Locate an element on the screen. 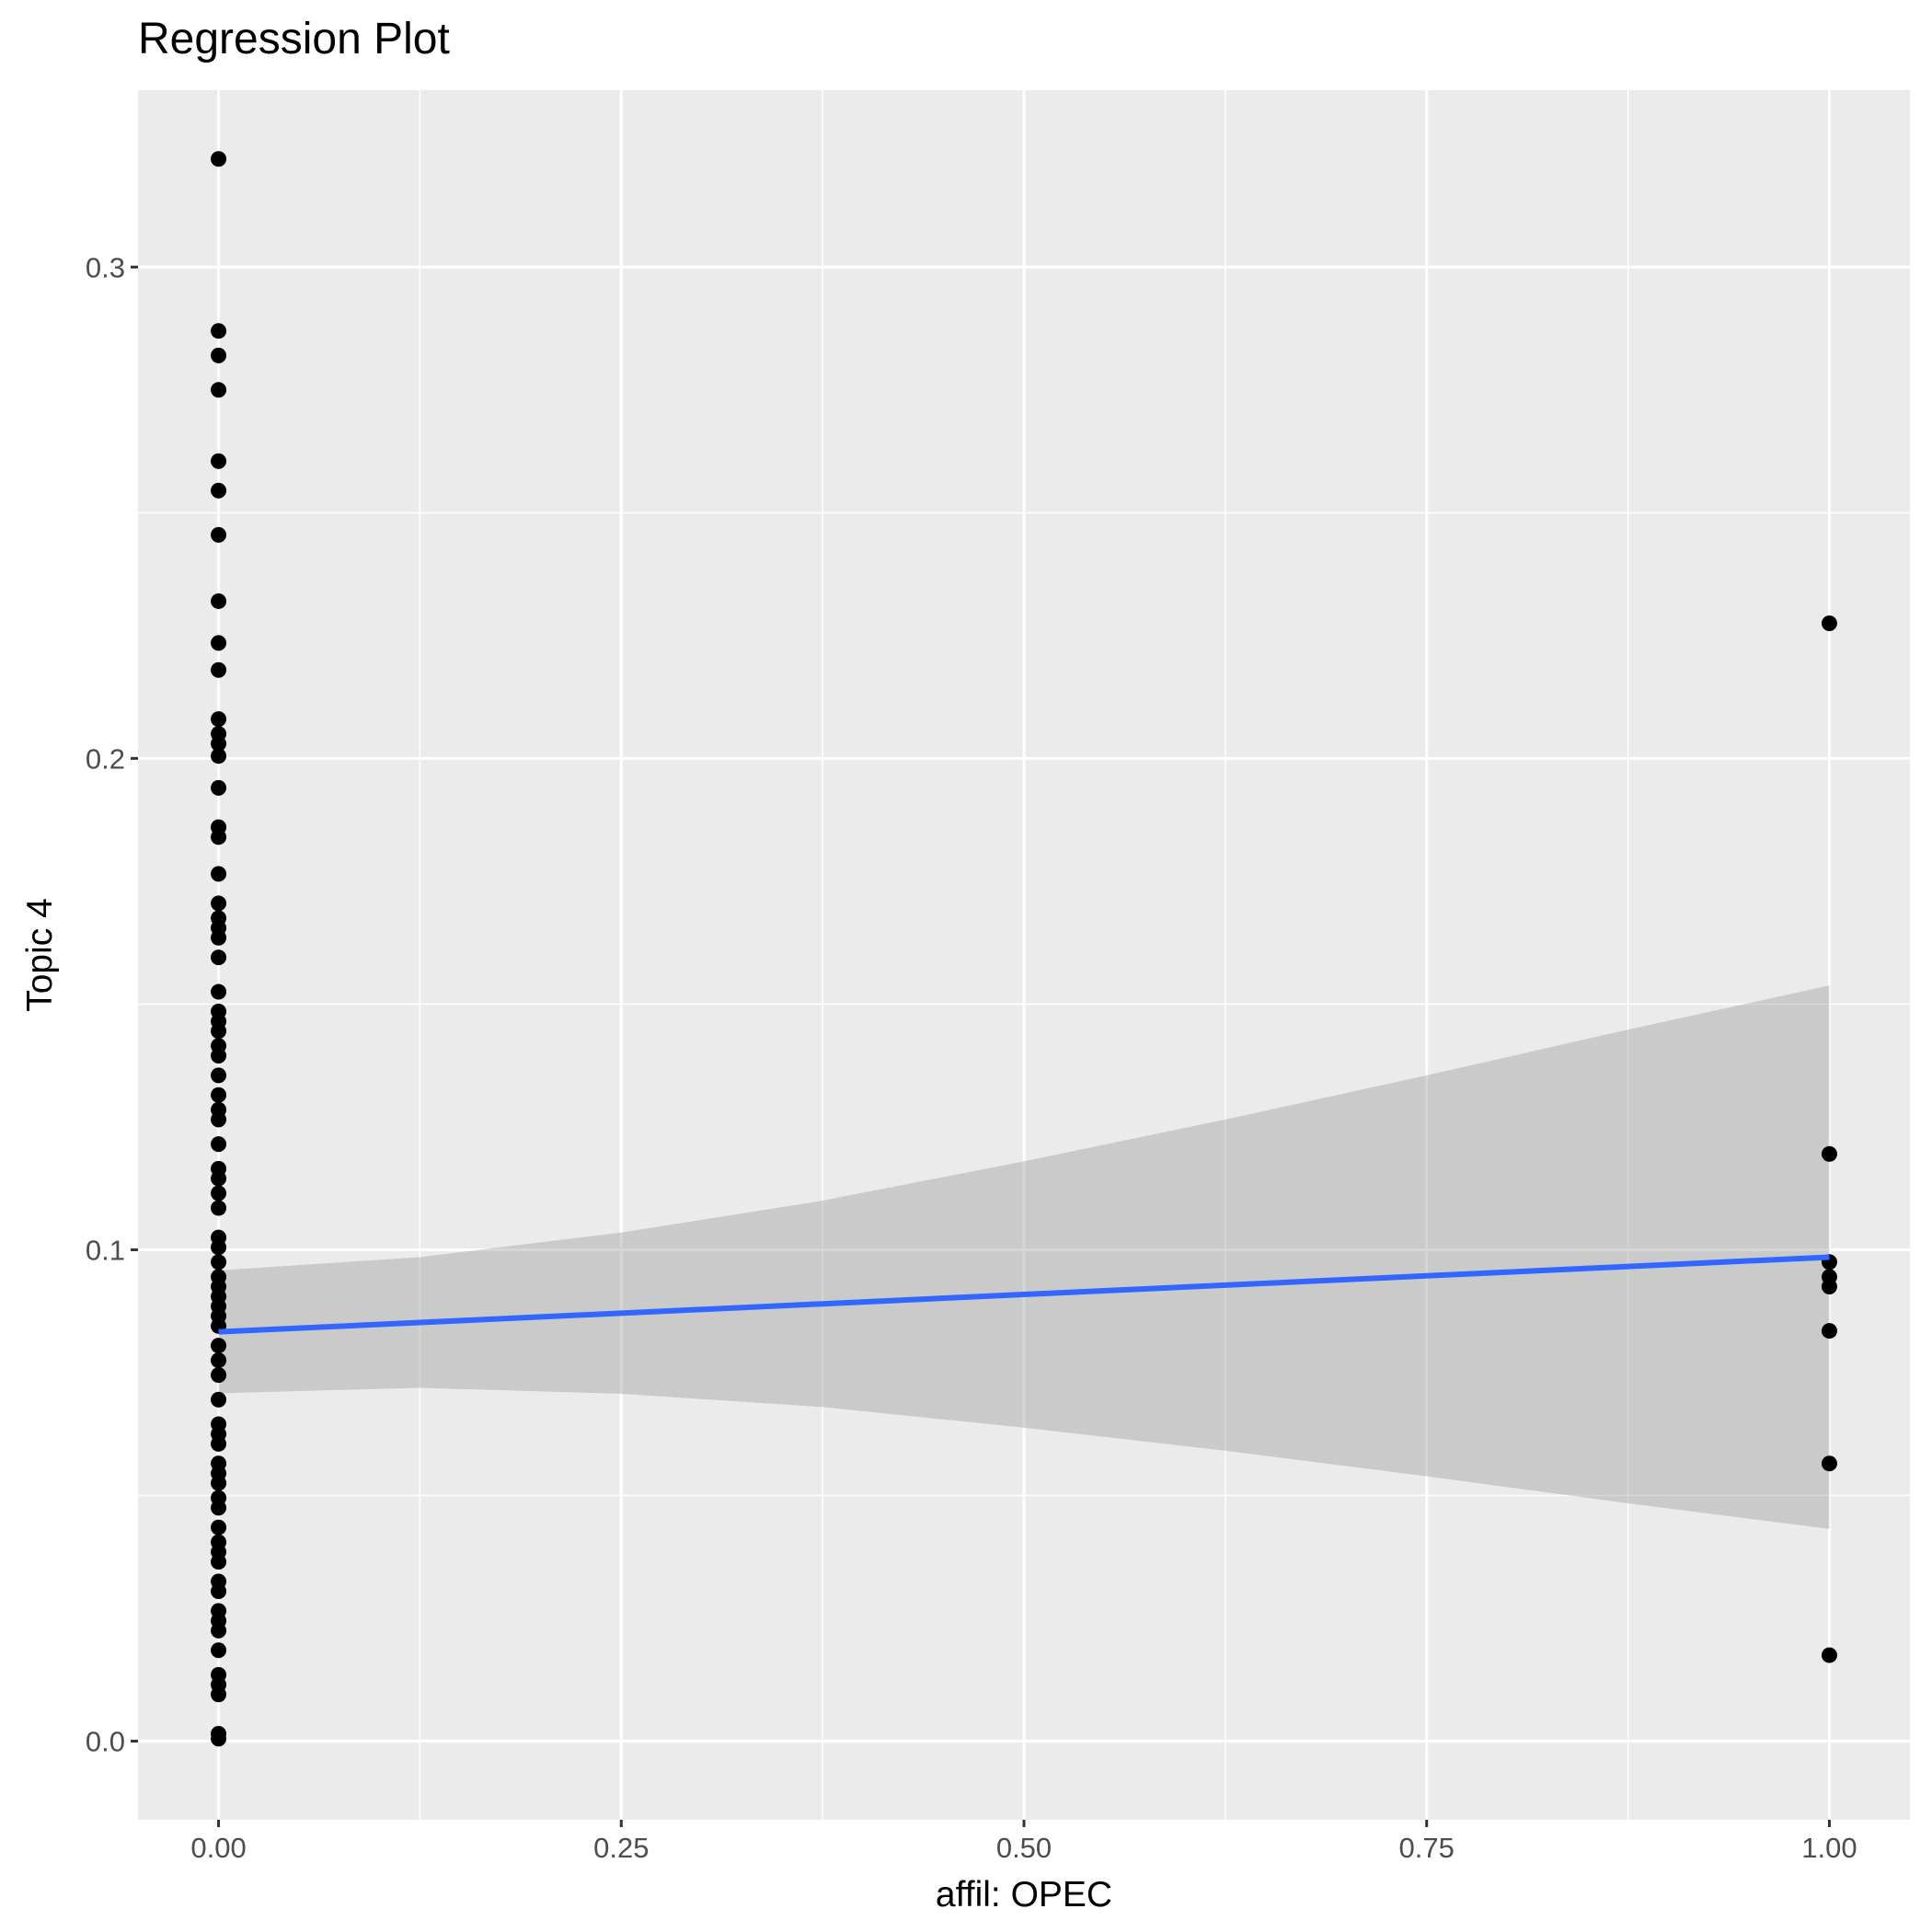 The width and height of the screenshot is (1932, 1932). x-tick-label: 0.25 is located at coordinates (621, 1848).